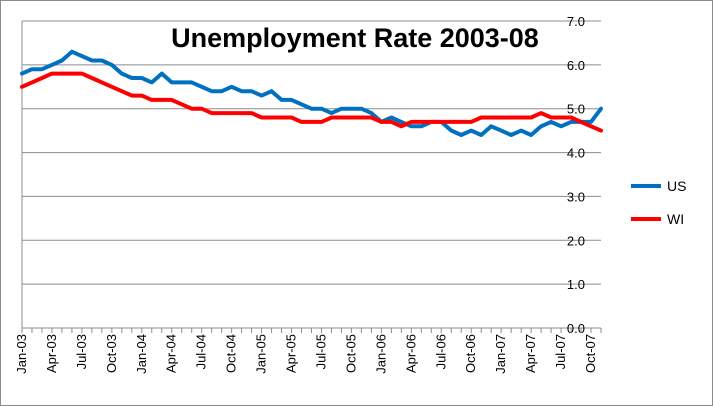  Describe the element at coordinates (291, 353) in the screenshot. I see `x-tick-label: Apr-05` at that location.